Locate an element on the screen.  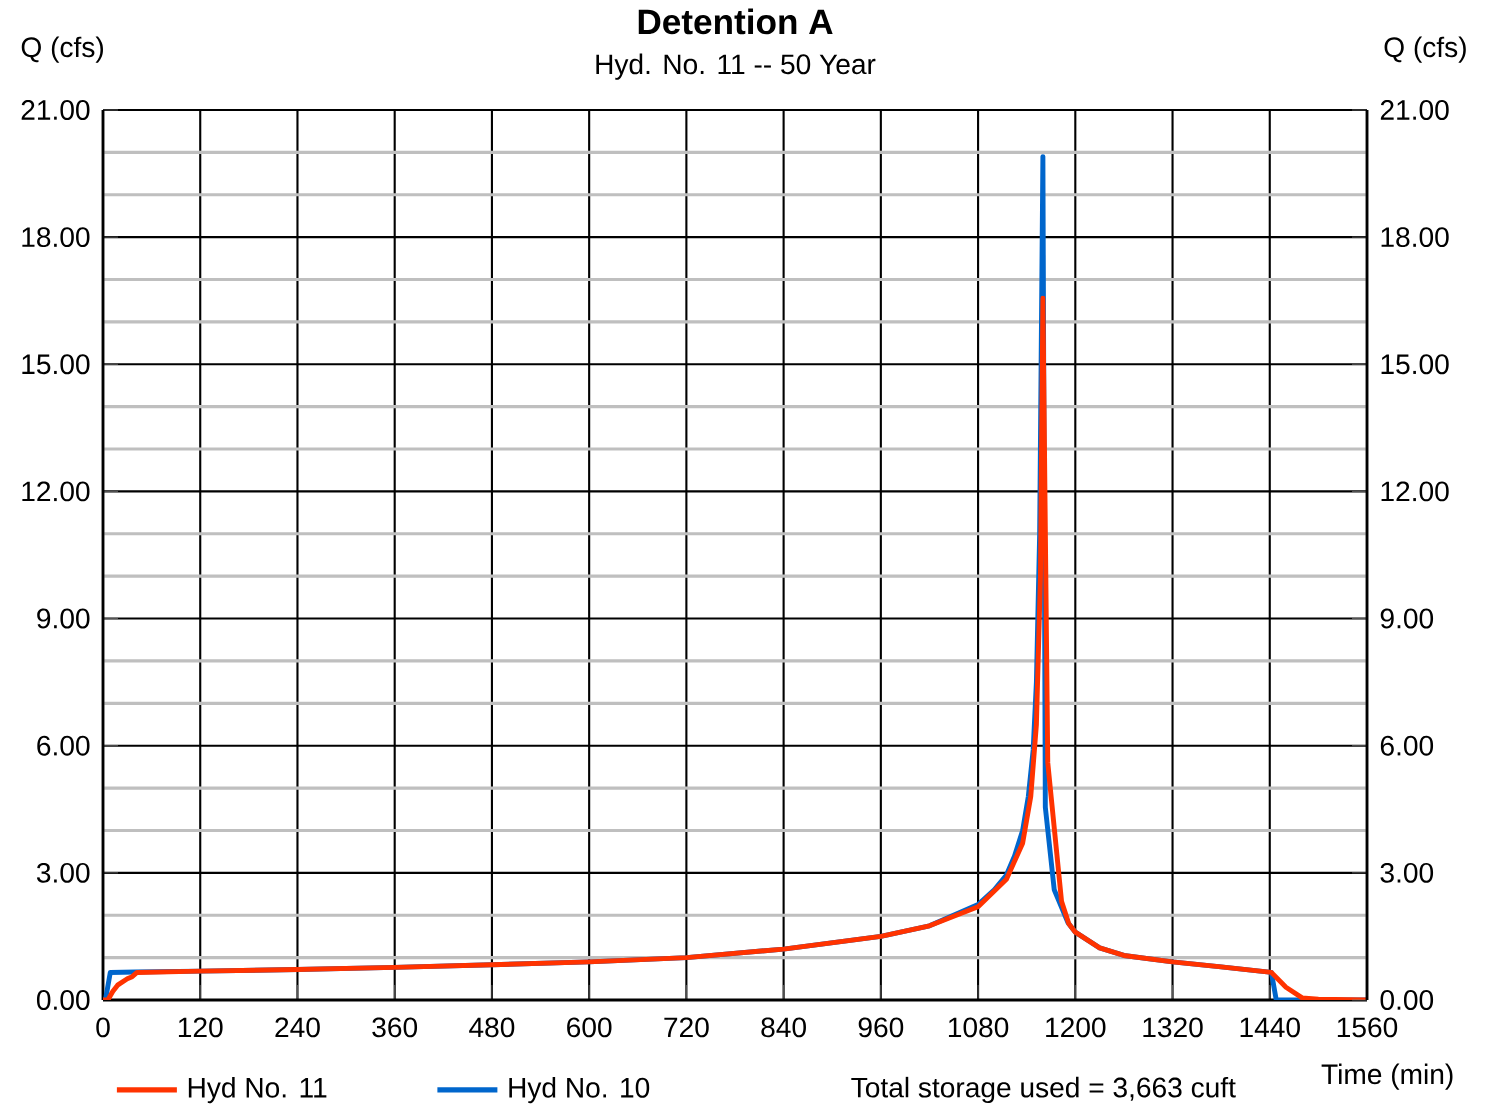
text: Total storage used = 3,663 cuft is located at coordinates (1043, 1090).